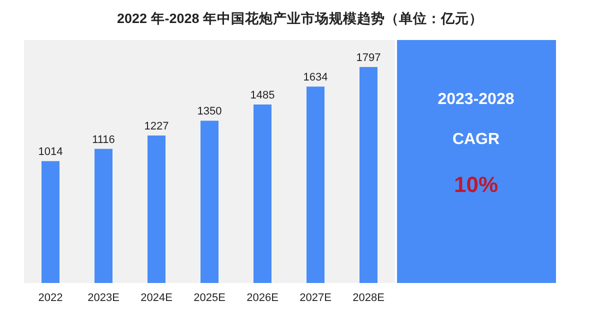  Describe the element at coordinates (209, 112) in the screenshot. I see `data-label: 1350` at that location.